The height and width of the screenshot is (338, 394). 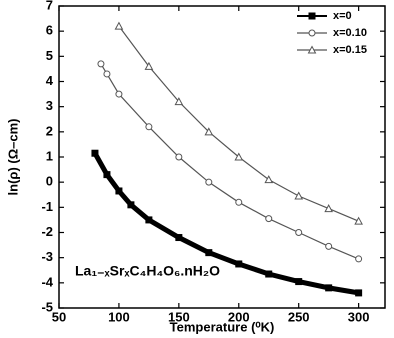 What do you see at coordinates (299, 316) in the screenshot?
I see `x-tick-label: 250` at bounding box center [299, 316].